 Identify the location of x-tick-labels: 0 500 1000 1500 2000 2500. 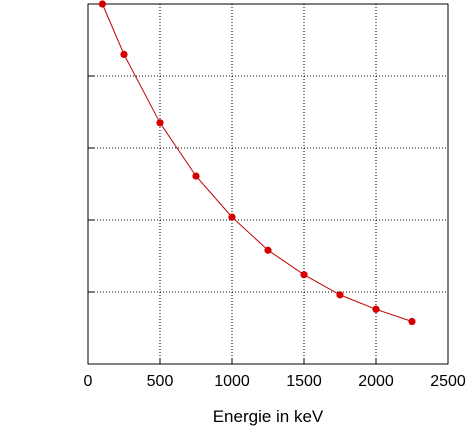
(275, 381).